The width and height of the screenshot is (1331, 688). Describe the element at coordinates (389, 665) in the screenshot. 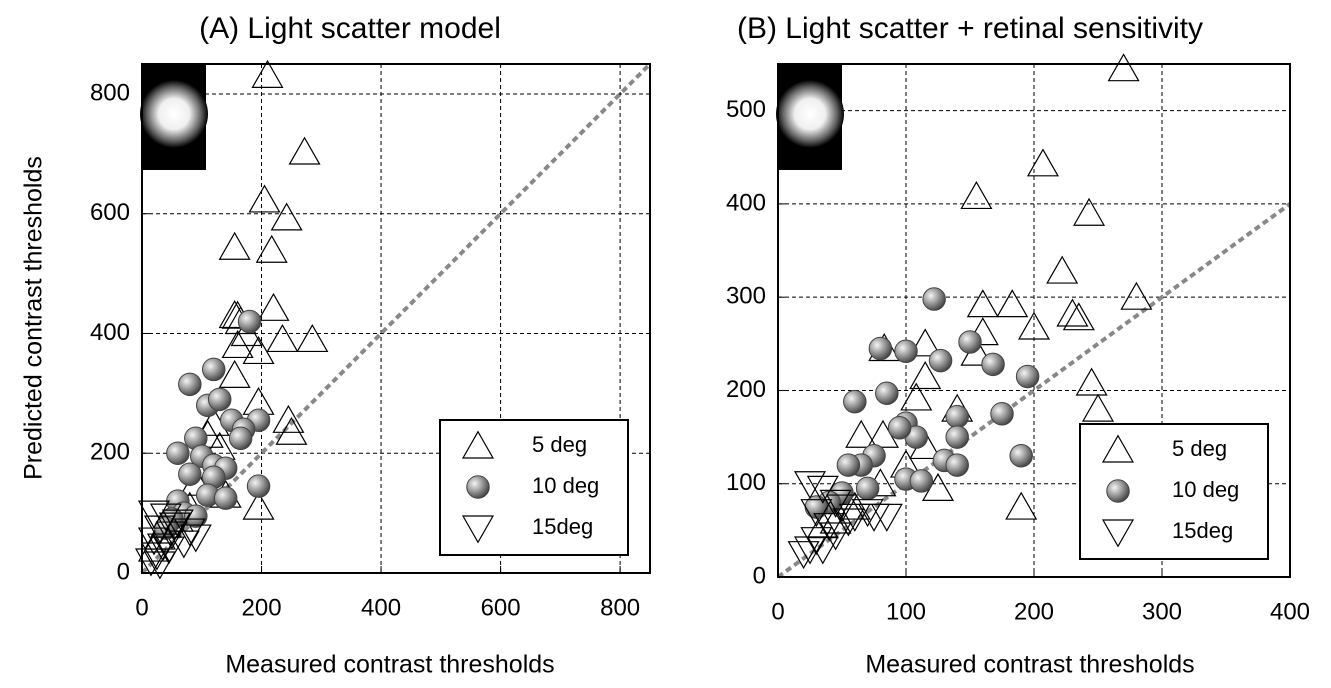

I see `x-axis-label: Measured contrast thresholds` at that location.